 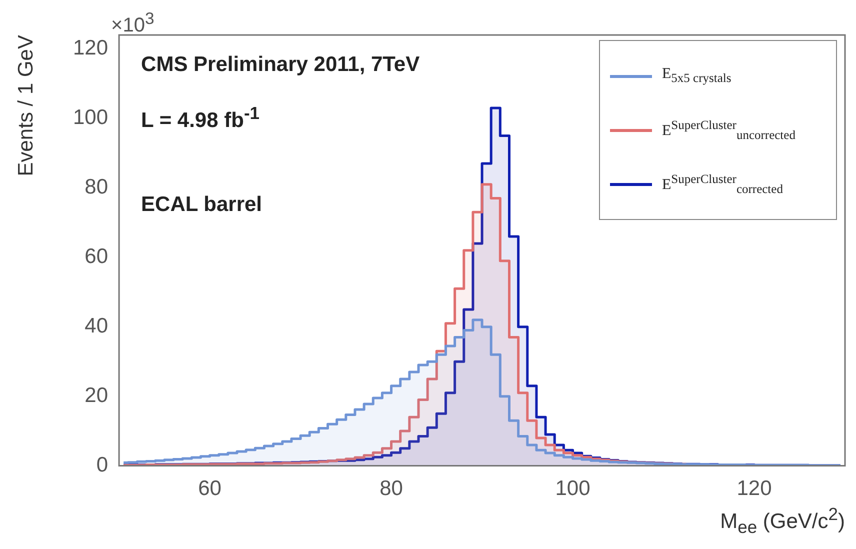 What do you see at coordinates (90, 48) in the screenshot?
I see `y-tick-label: 120` at bounding box center [90, 48].